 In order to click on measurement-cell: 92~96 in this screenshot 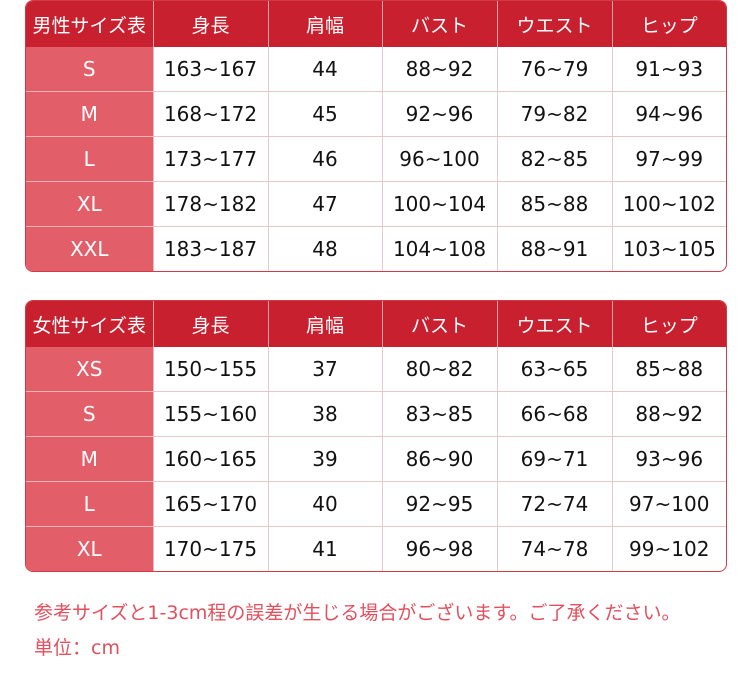, I will do `click(440, 114)`.